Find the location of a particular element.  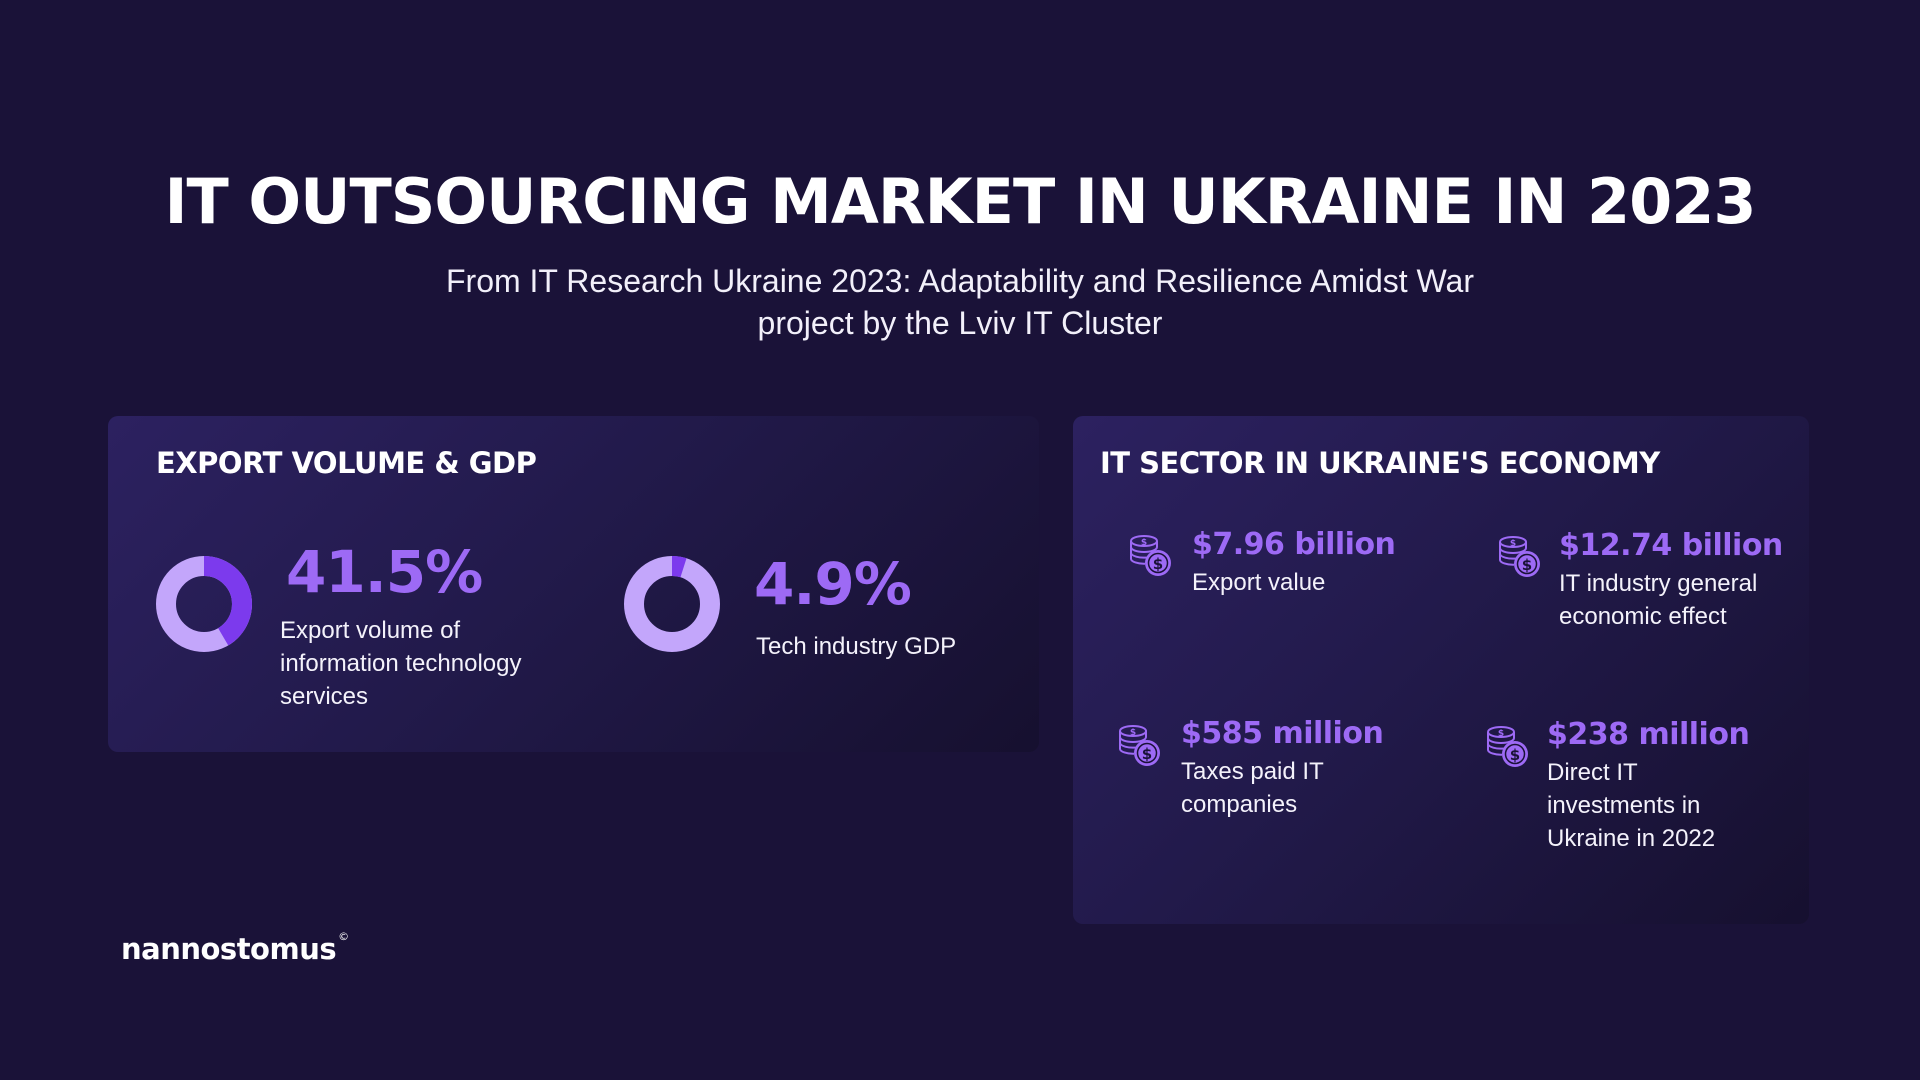

donut-base-ring is located at coordinates (672, 604).